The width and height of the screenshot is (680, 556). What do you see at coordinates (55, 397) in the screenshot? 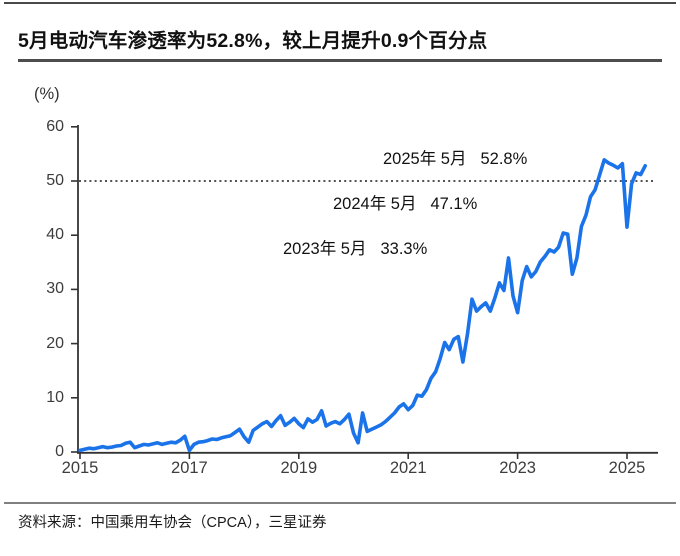
I see `y-tick-label: 10` at bounding box center [55, 397].